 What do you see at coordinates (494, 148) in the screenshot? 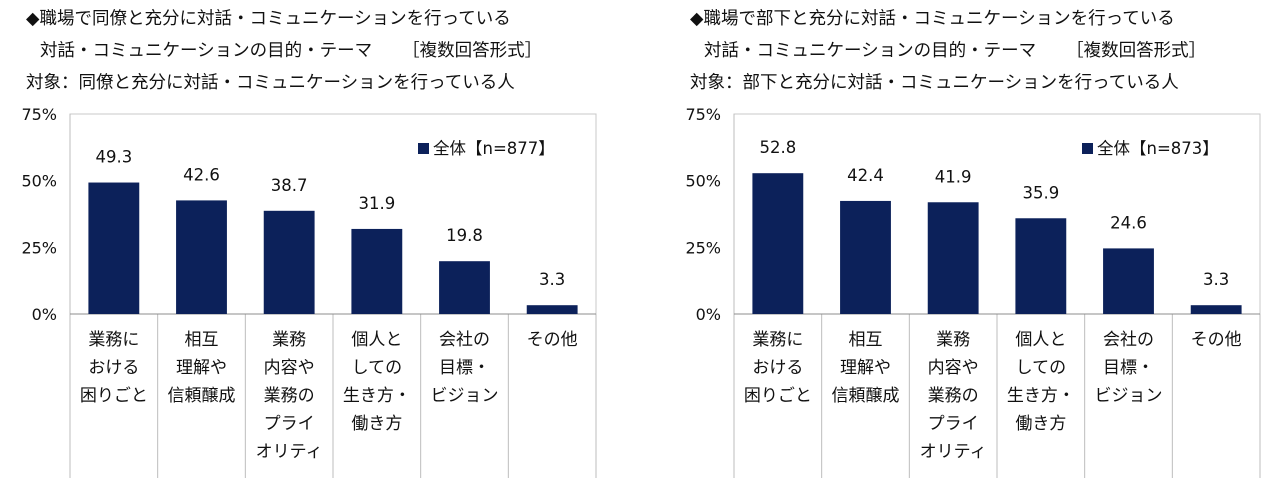
I see `legend-label: 全体【n=877】` at bounding box center [494, 148].